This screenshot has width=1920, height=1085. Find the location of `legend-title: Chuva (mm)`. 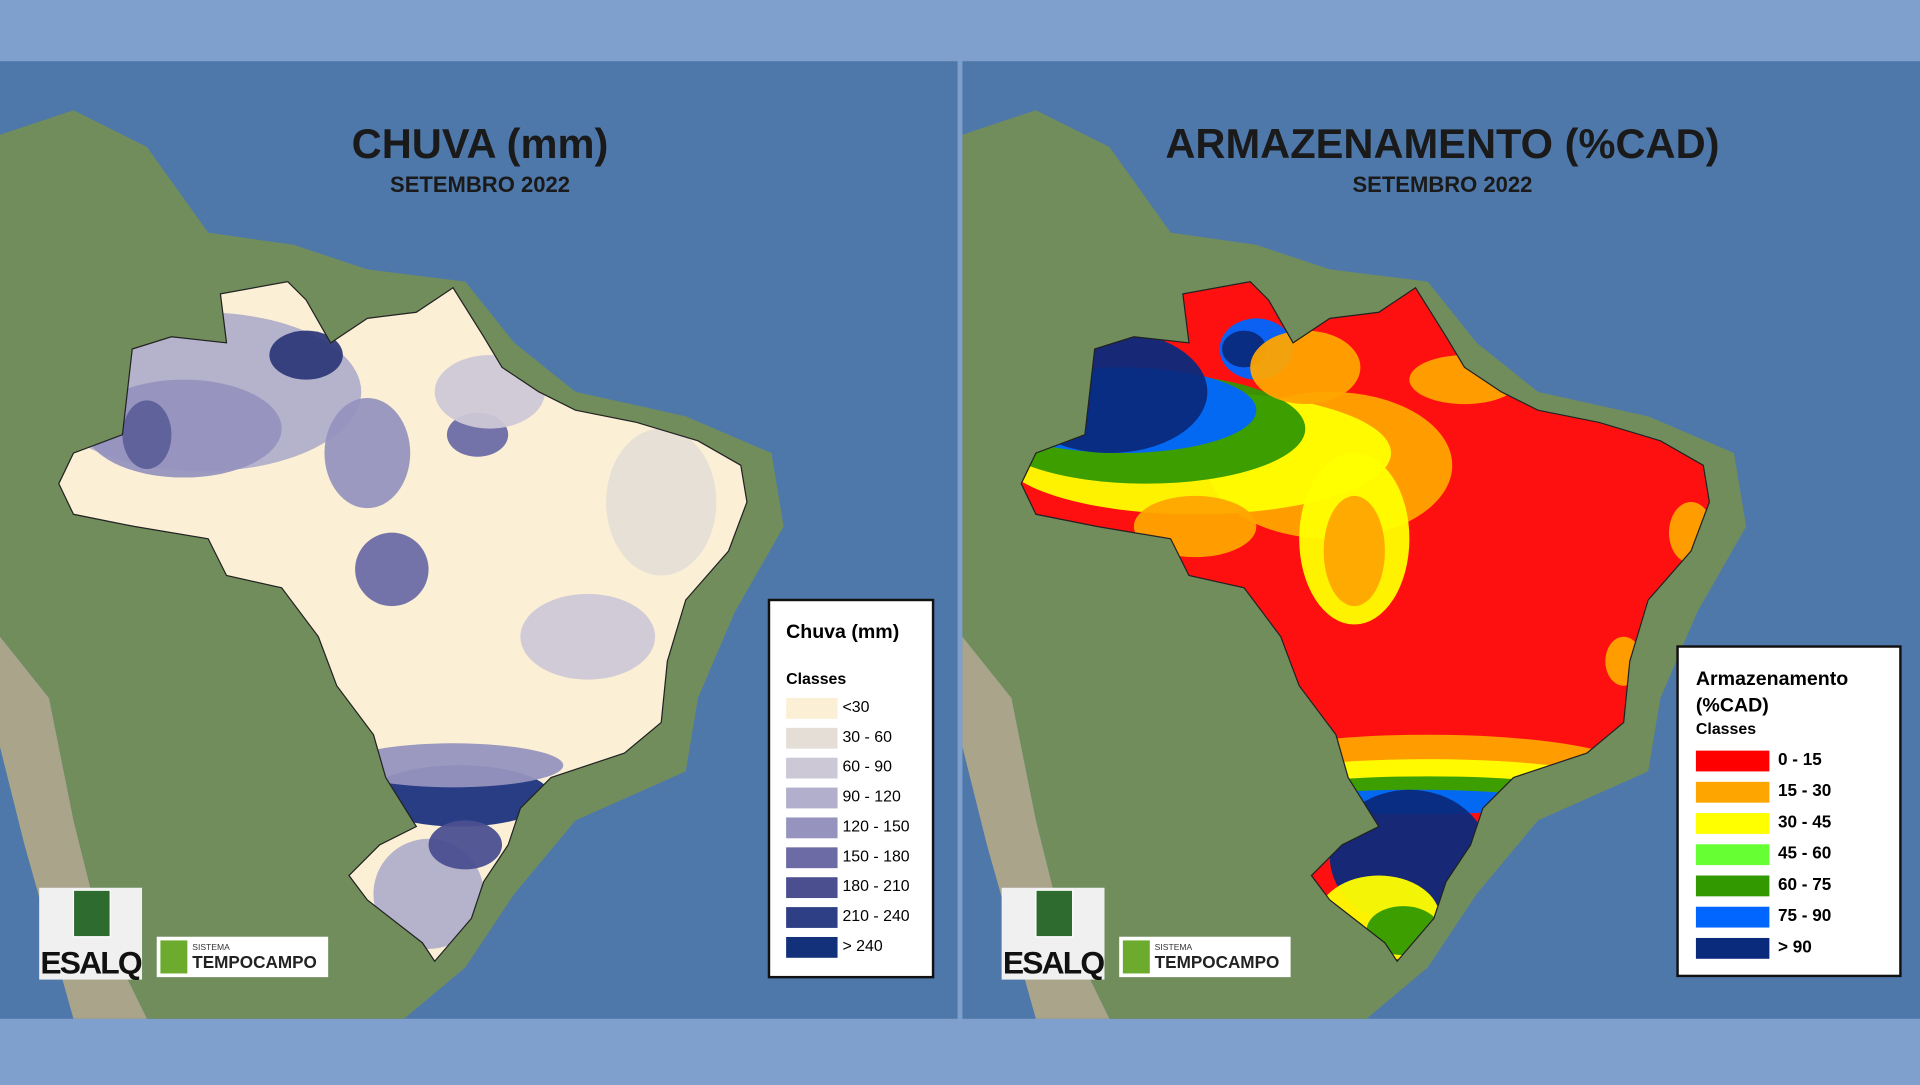

legend-title: Chuva (mm) is located at coordinates (842, 632).